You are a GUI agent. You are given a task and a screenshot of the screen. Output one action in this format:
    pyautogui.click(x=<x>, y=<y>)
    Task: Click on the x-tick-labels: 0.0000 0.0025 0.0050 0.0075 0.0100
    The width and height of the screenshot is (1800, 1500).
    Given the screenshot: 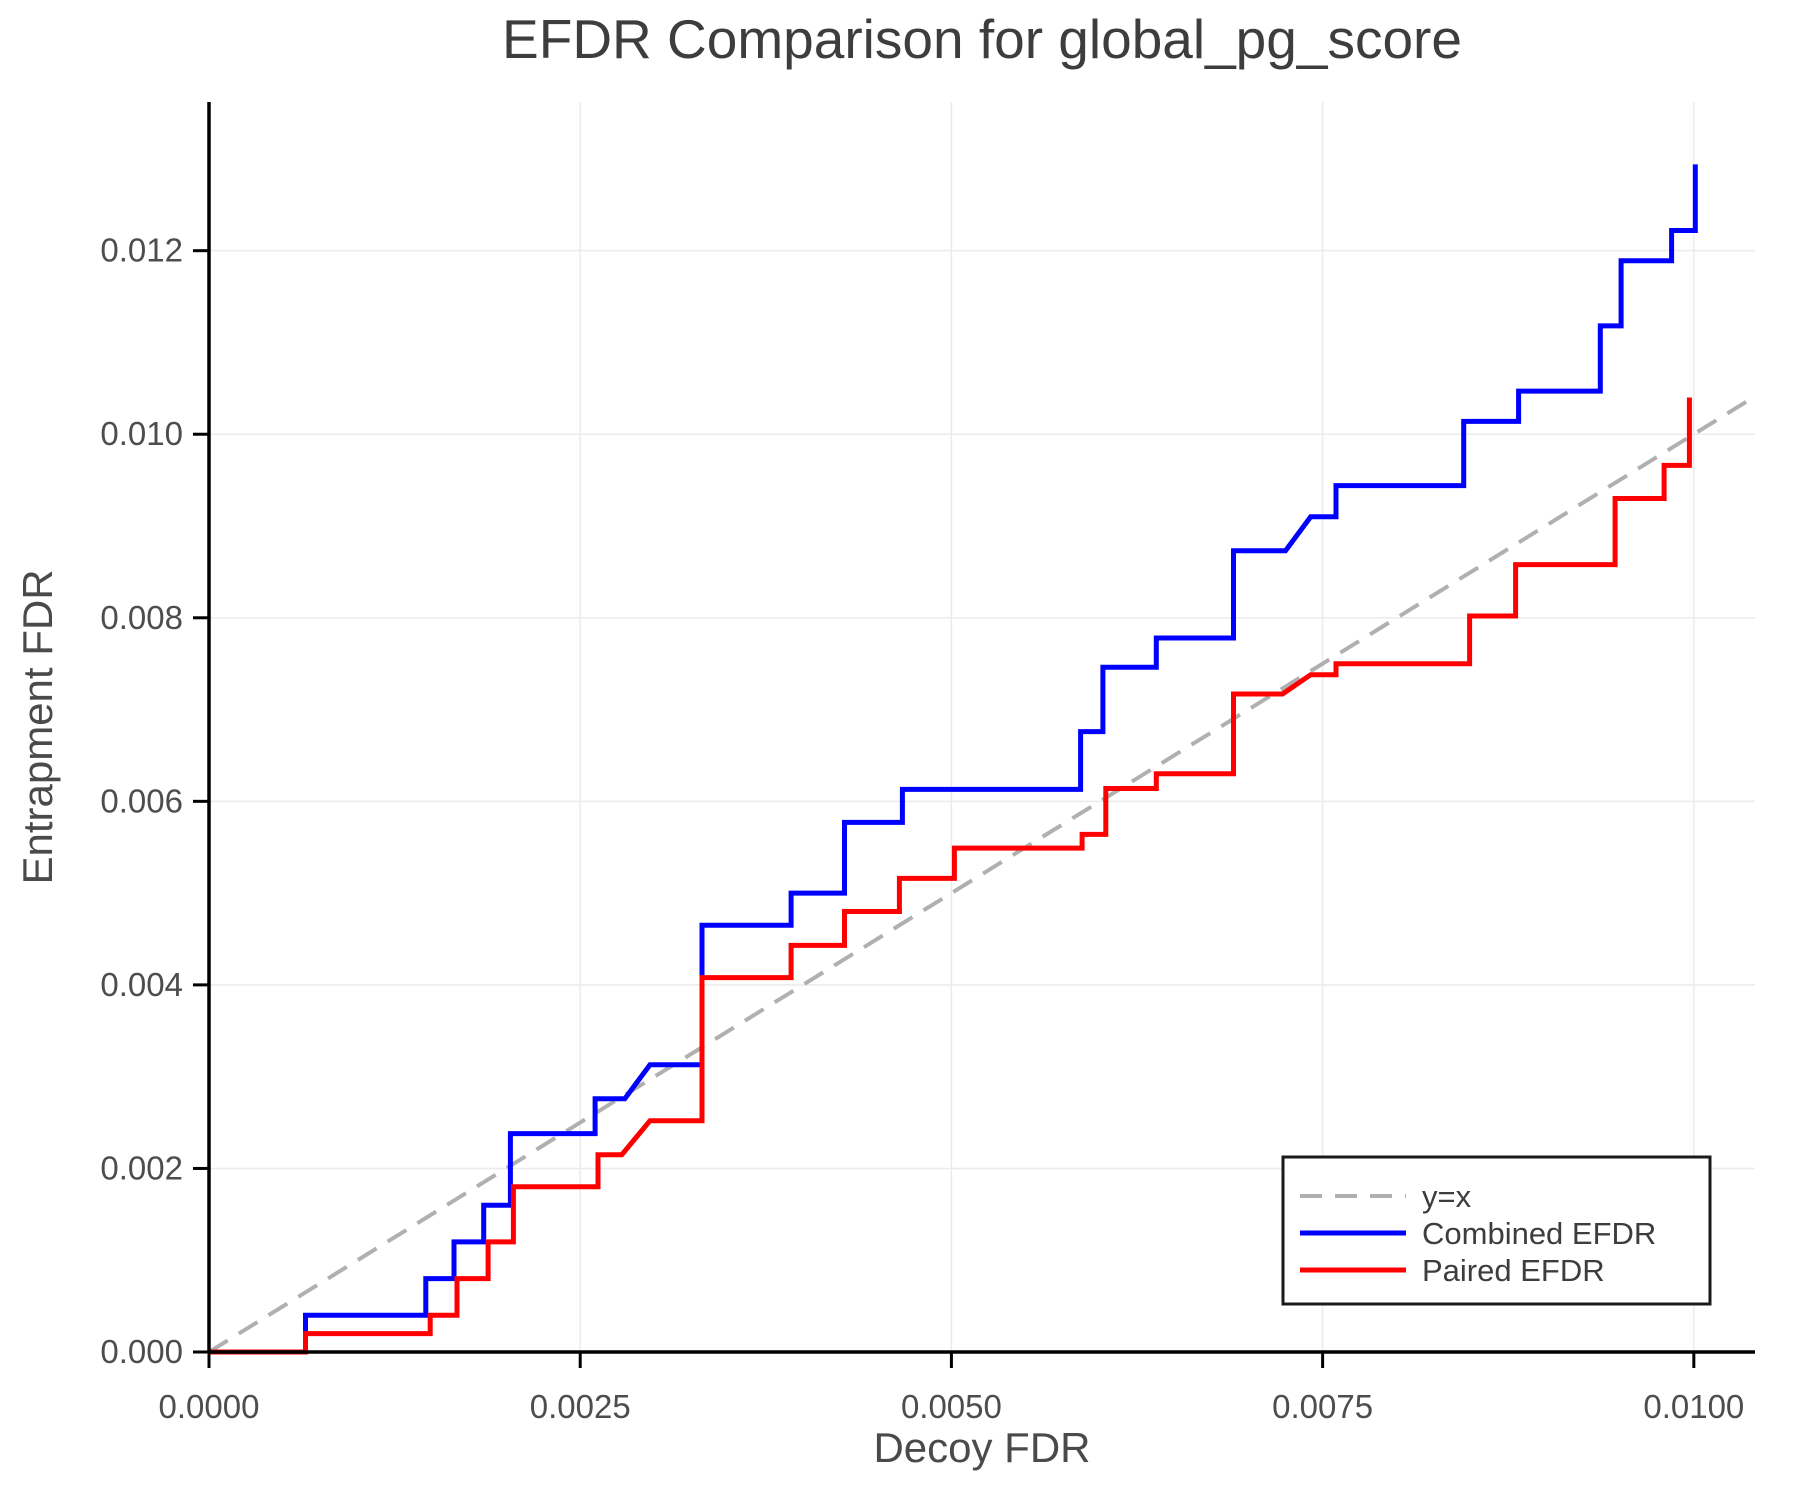 What is the action you would take?
    pyautogui.click(x=952, y=1406)
    